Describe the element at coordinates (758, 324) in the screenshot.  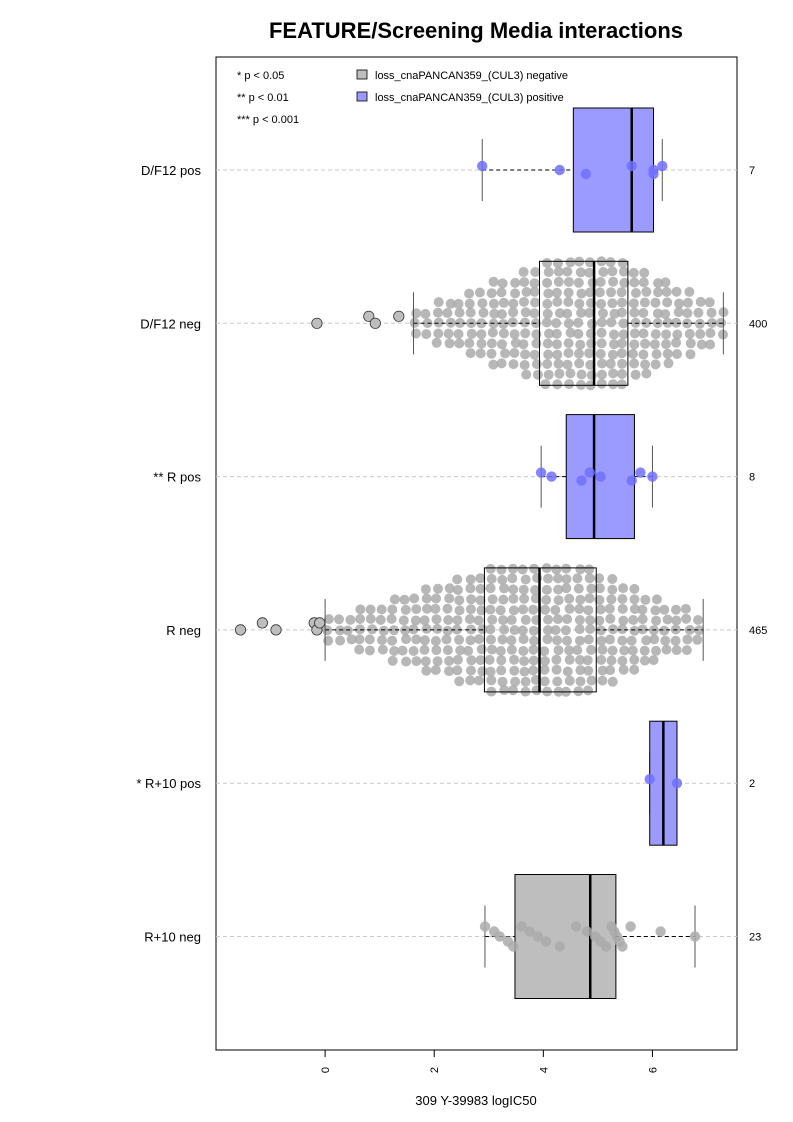
I see `count-label: 400` at that location.